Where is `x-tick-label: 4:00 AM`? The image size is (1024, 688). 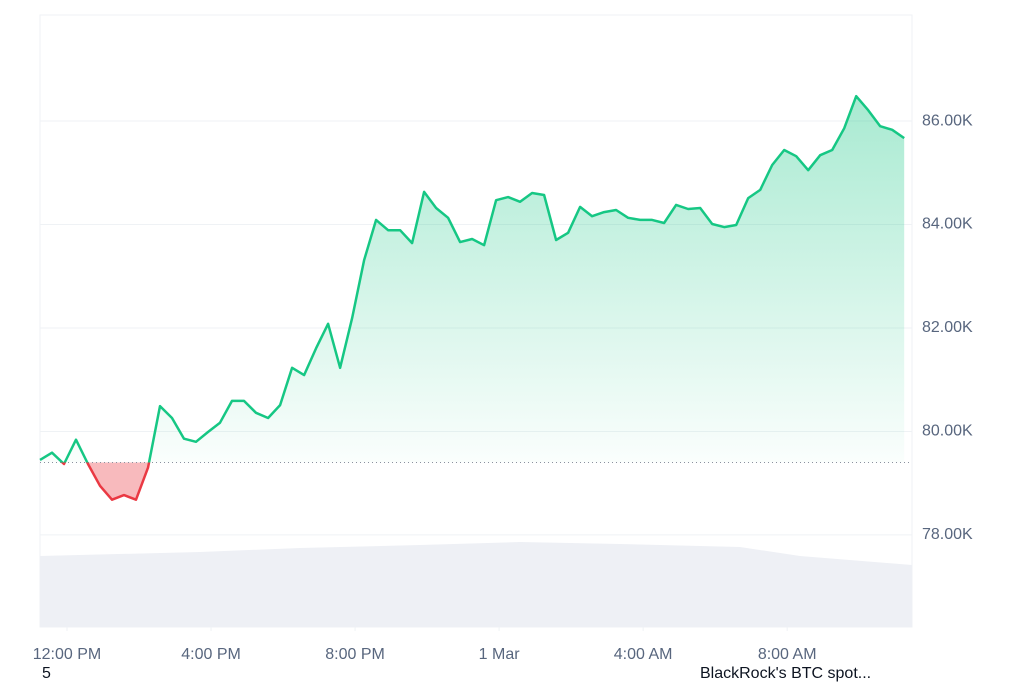
x-tick-label: 4:00 AM is located at coordinates (643, 654).